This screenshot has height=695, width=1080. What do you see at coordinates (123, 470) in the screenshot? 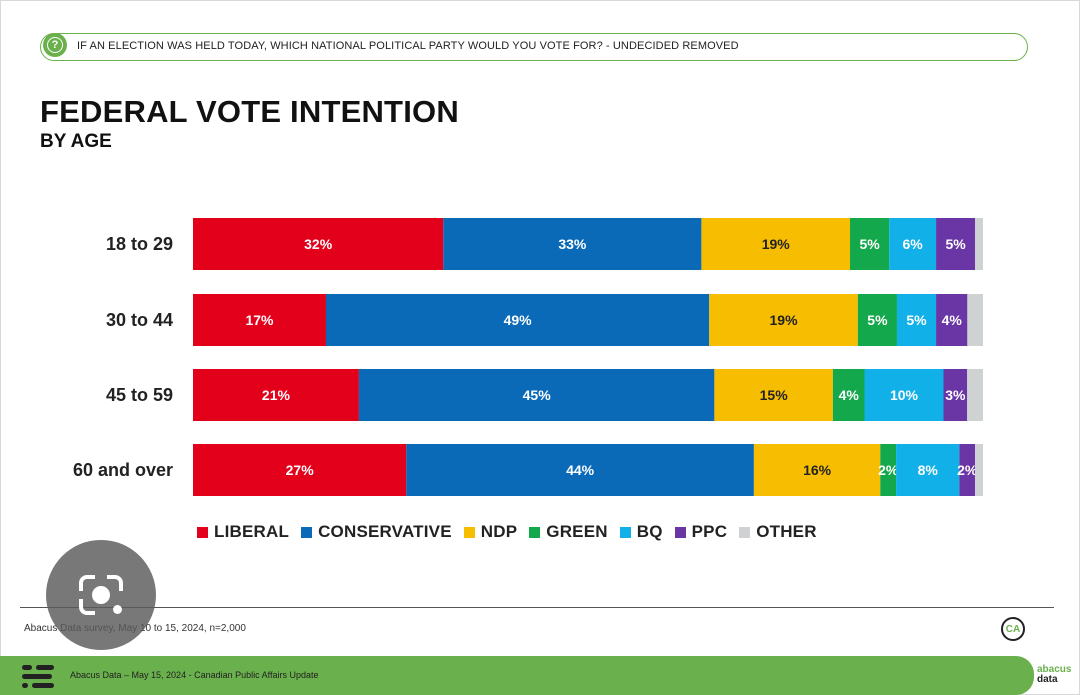
I see `category-label: 60 and over` at bounding box center [123, 470].